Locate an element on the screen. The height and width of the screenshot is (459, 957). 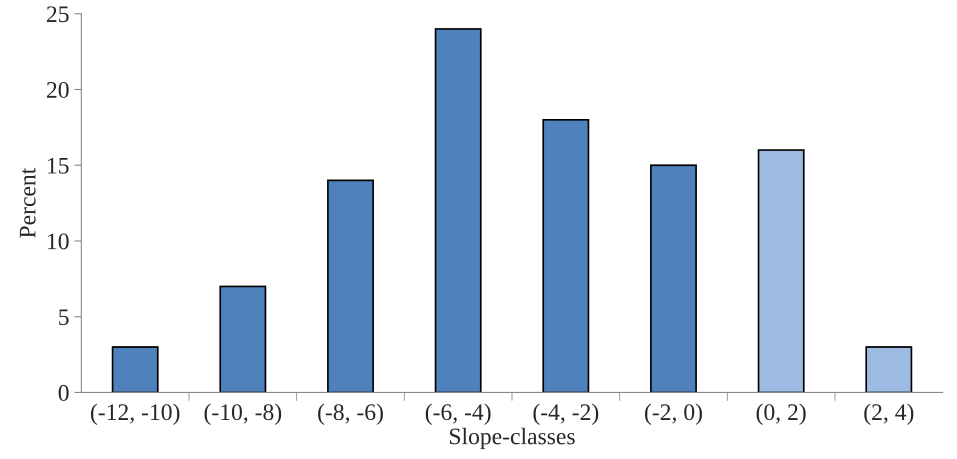
y-tick-label: 15 is located at coordinates (58, 166).